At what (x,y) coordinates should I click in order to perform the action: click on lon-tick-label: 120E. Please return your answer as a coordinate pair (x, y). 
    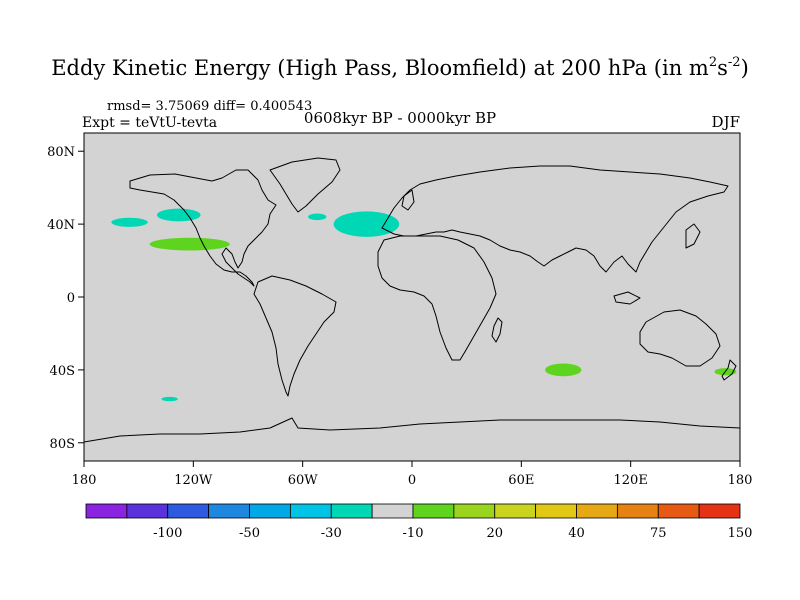
    Looking at the image, I should click on (631, 480).